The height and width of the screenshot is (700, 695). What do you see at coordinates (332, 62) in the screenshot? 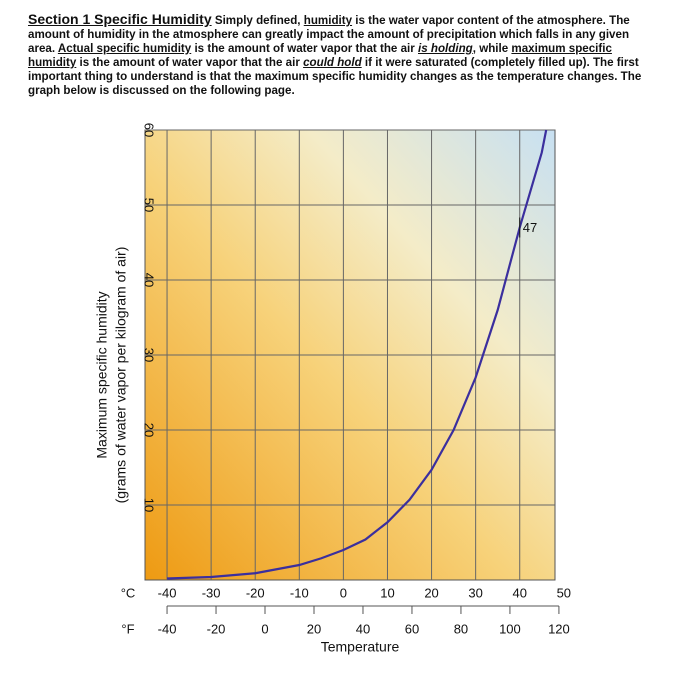
I see `text: could hold` at bounding box center [332, 62].